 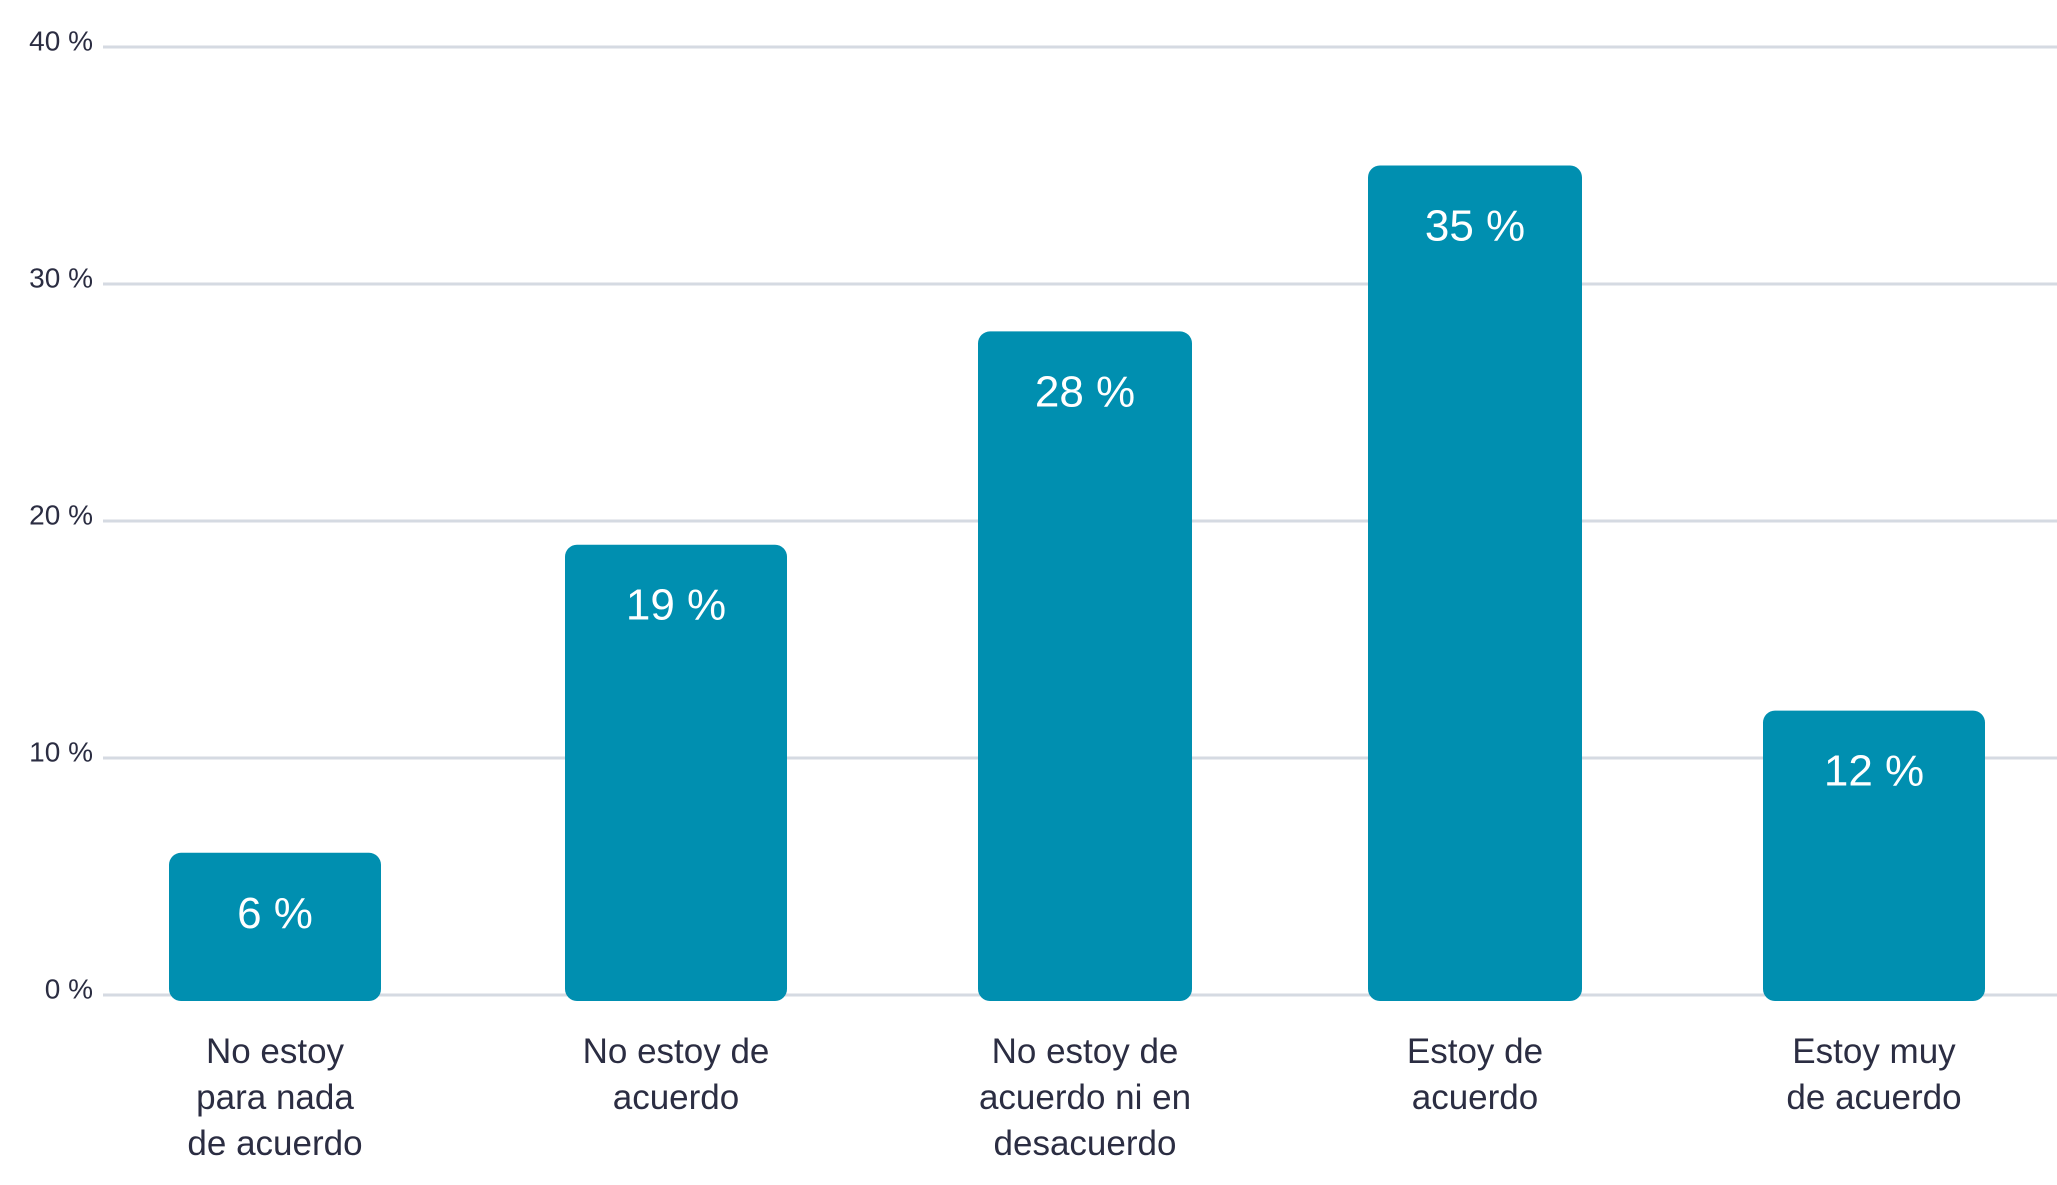 I want to click on y-tick-label: 10 %, so click(x=61, y=751).